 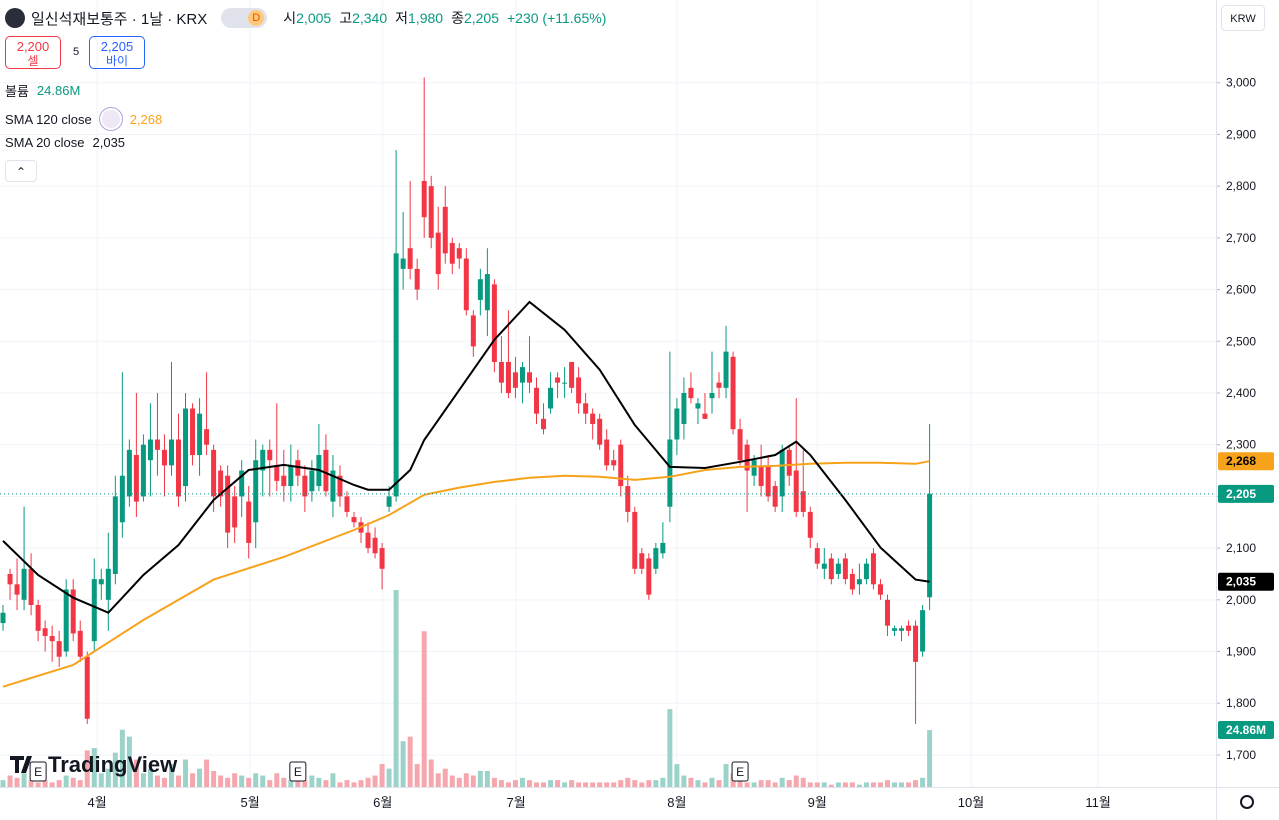 I want to click on collapse-button: ⌃, so click(x=21, y=171).